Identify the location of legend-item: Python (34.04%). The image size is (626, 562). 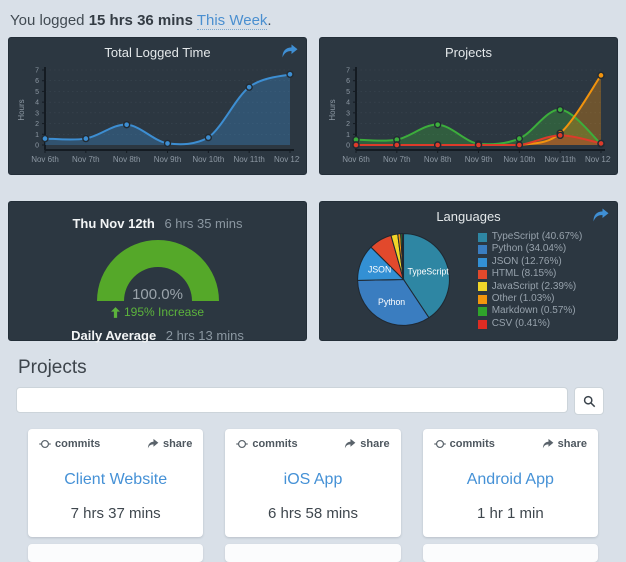
(530, 249).